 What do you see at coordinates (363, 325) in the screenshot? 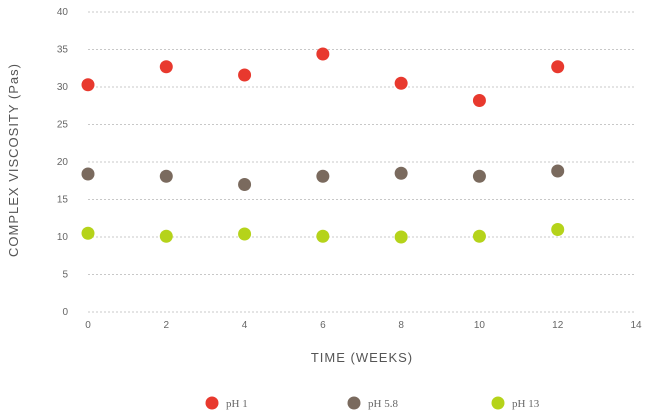
I see `x-axis-ticks: 0 2 4 6 8 10 12 14` at bounding box center [363, 325].